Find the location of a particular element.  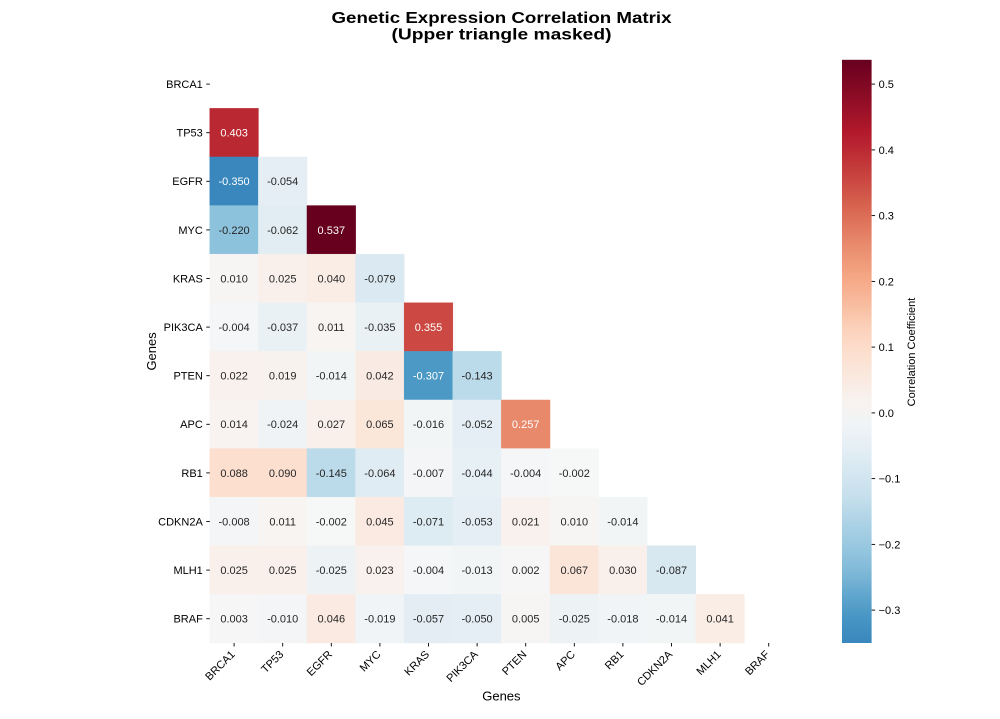

svg-text: MYC is located at coordinates (190, 231).